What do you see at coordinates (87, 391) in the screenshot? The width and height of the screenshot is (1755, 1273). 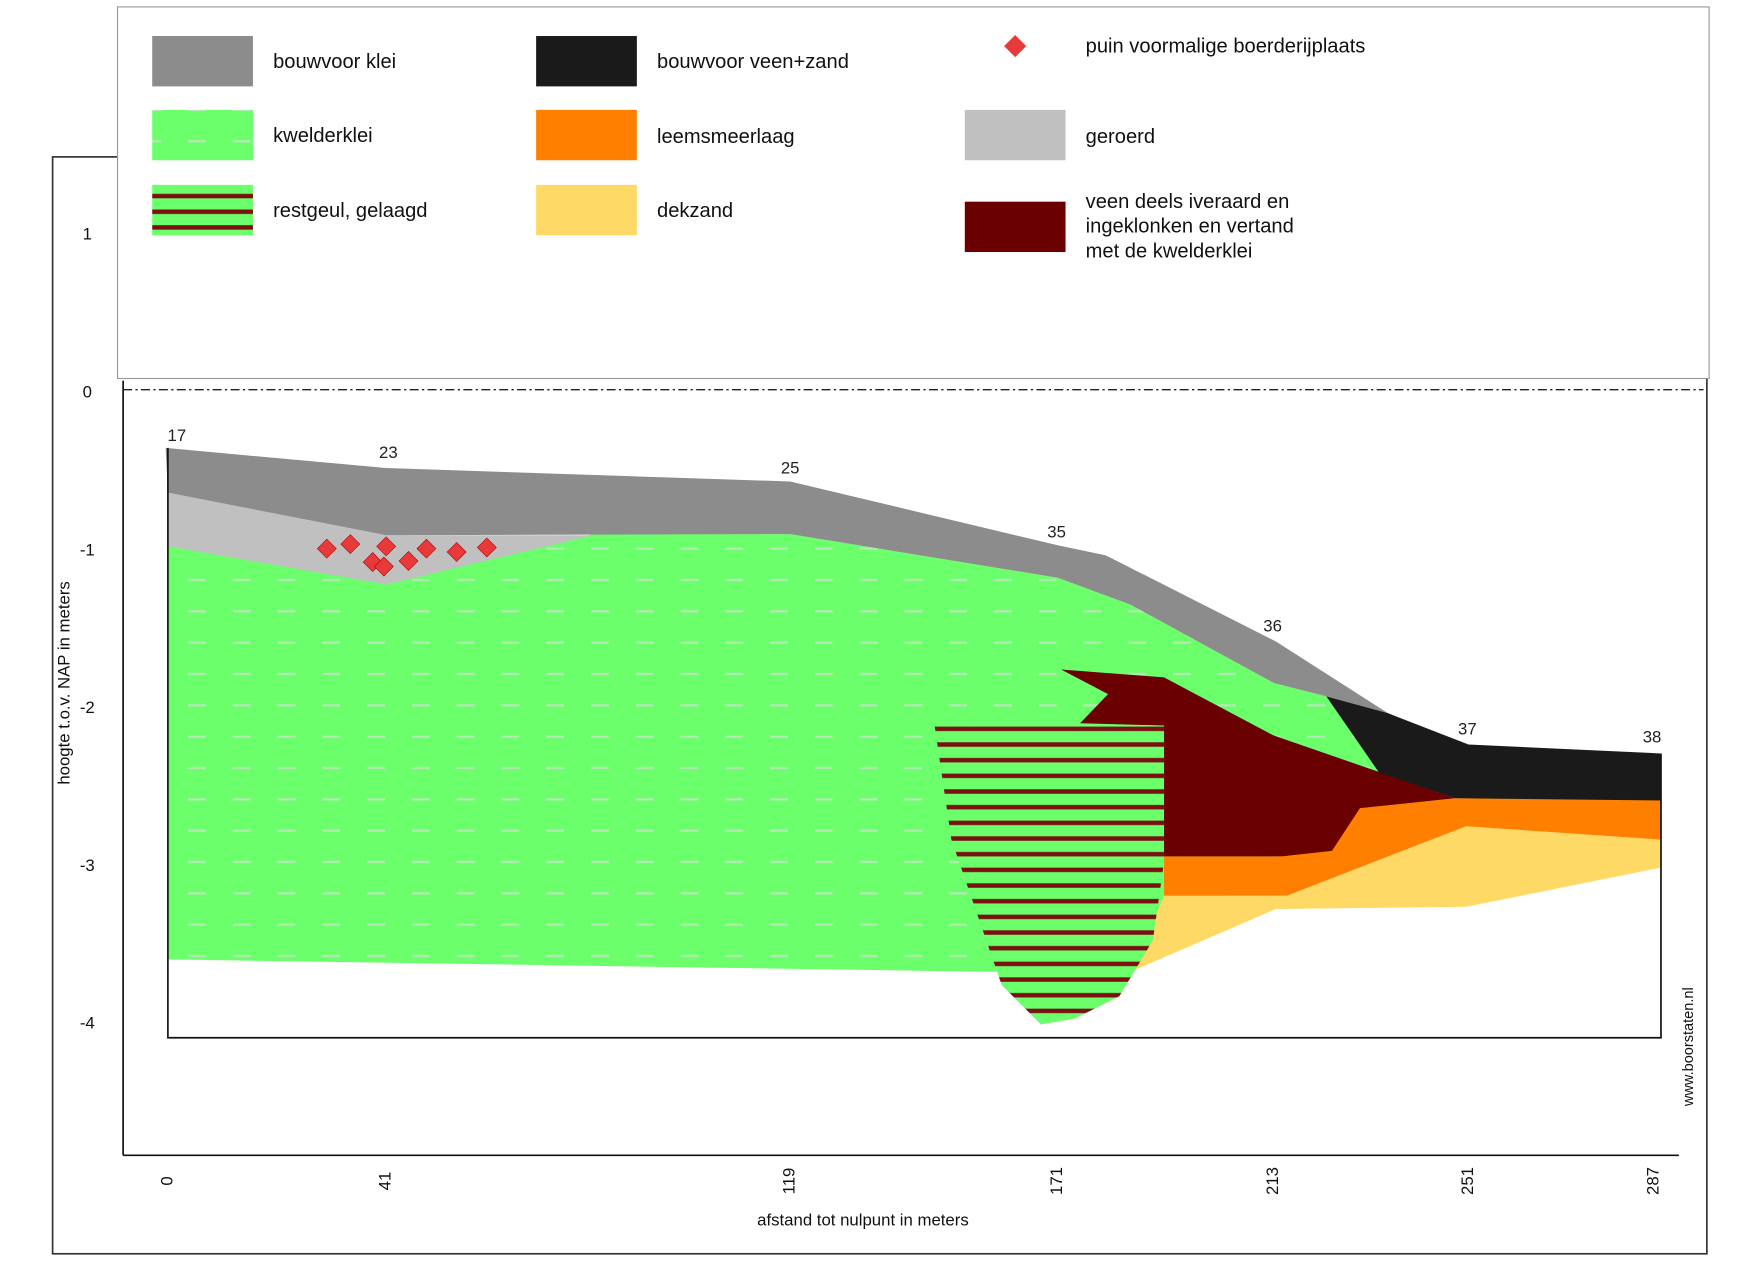 I see `y-tick-label: 0` at bounding box center [87, 391].